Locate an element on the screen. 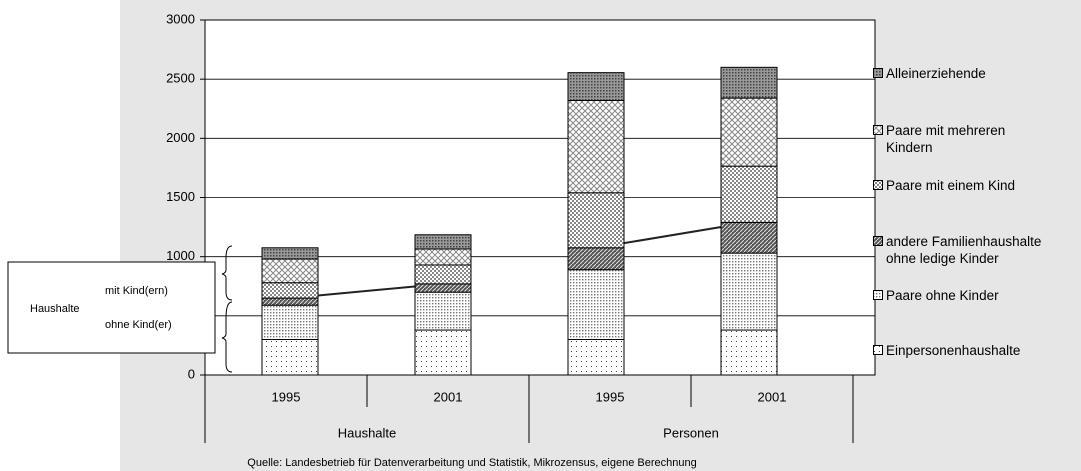  legend-label: Einpersonenhaushalte is located at coordinates (953, 350).